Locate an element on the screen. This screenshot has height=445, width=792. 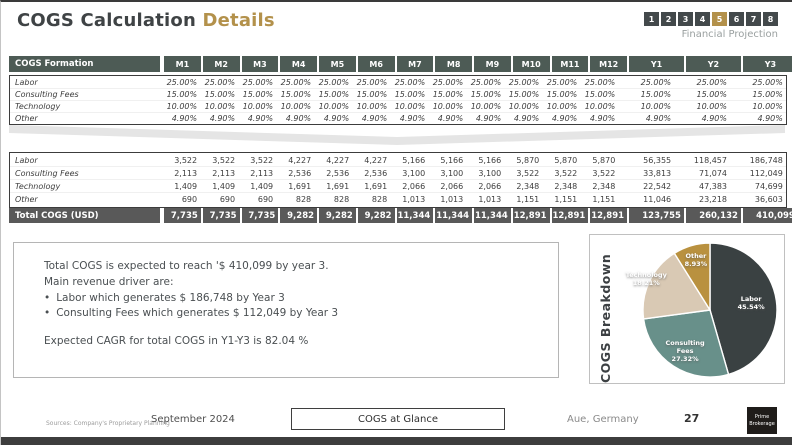
table-cell: Y1 is located at coordinates (657, 64).